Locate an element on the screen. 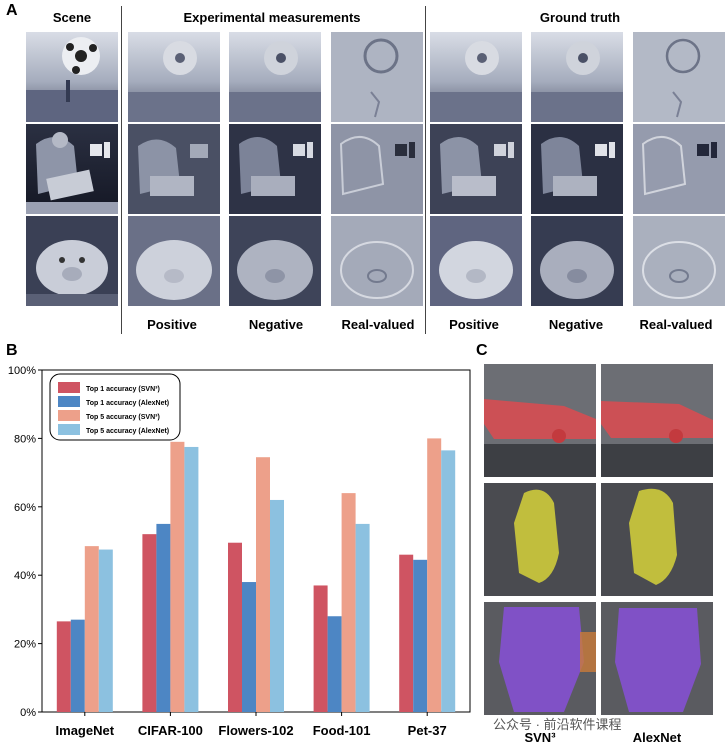 The image size is (726, 752). y-tick-label: 40% is located at coordinates (25, 576).